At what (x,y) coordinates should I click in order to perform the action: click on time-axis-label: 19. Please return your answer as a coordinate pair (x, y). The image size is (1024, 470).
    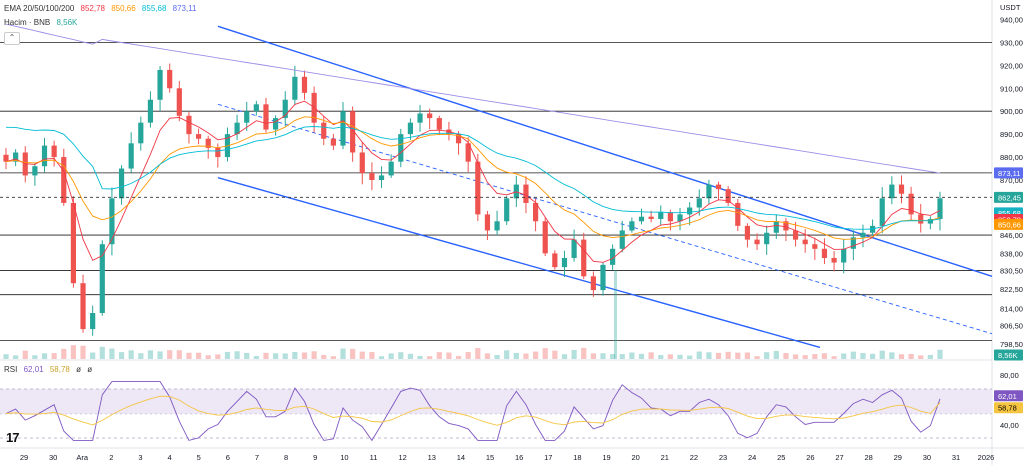
    Looking at the image, I should click on (606, 457).